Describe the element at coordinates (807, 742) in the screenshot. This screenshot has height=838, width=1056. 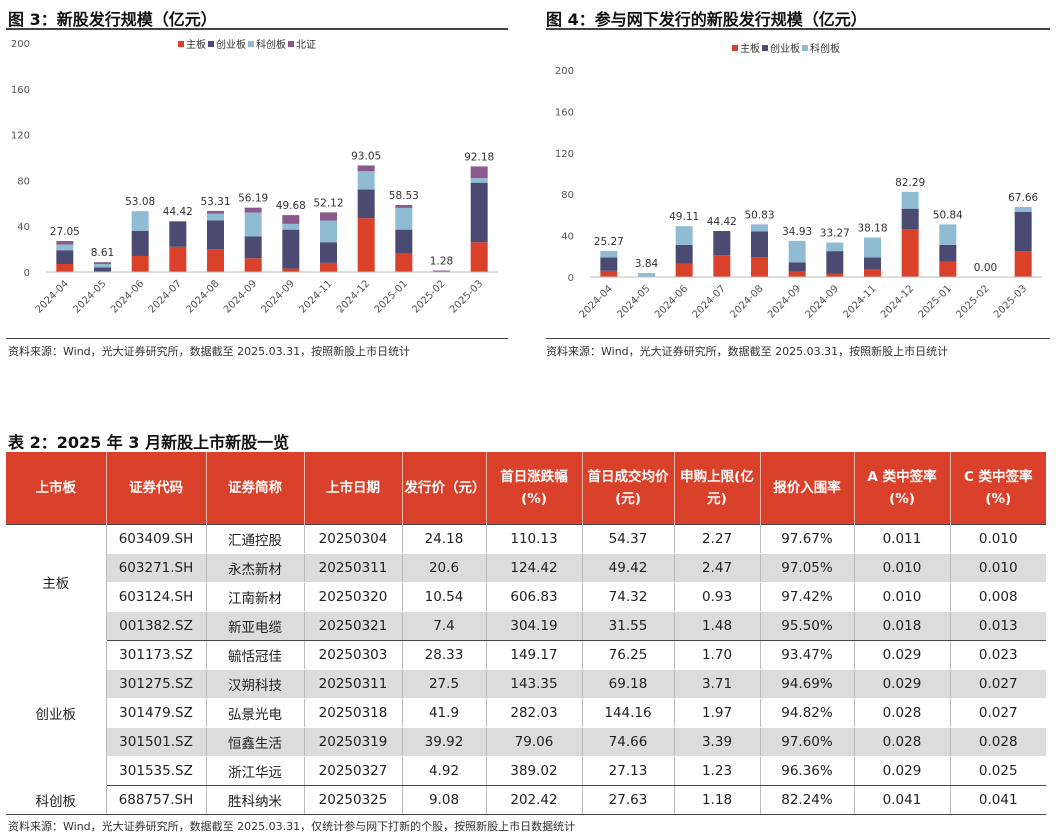
I see `cell-quote-rate: 97.60%` at that location.